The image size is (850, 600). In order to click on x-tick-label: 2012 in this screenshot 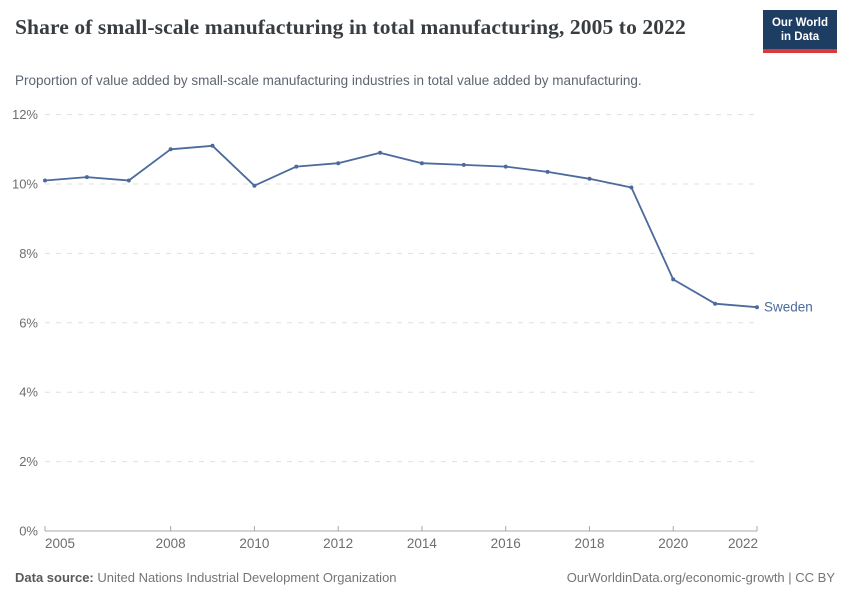, I will do `click(338, 543)`.